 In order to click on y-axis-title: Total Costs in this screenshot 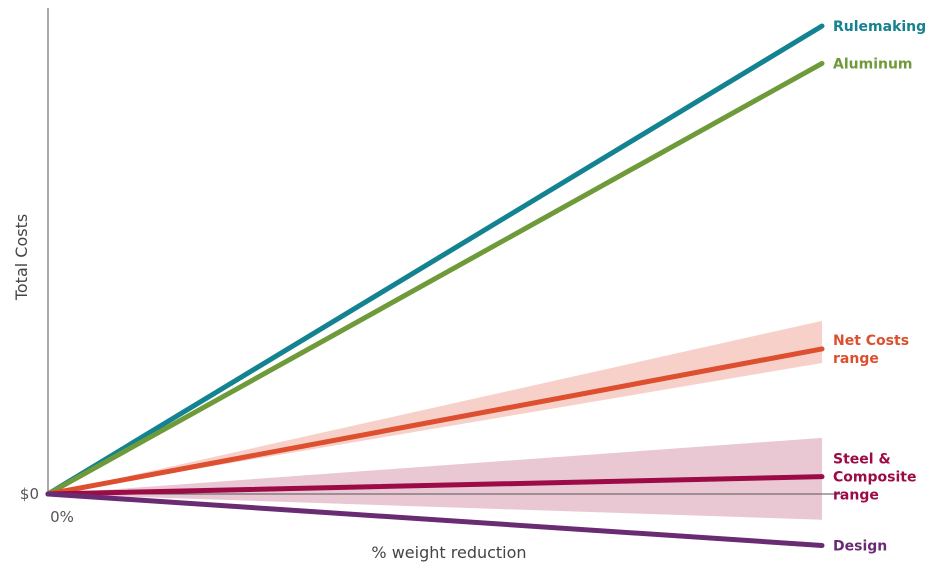, I will do `click(21, 257)`.